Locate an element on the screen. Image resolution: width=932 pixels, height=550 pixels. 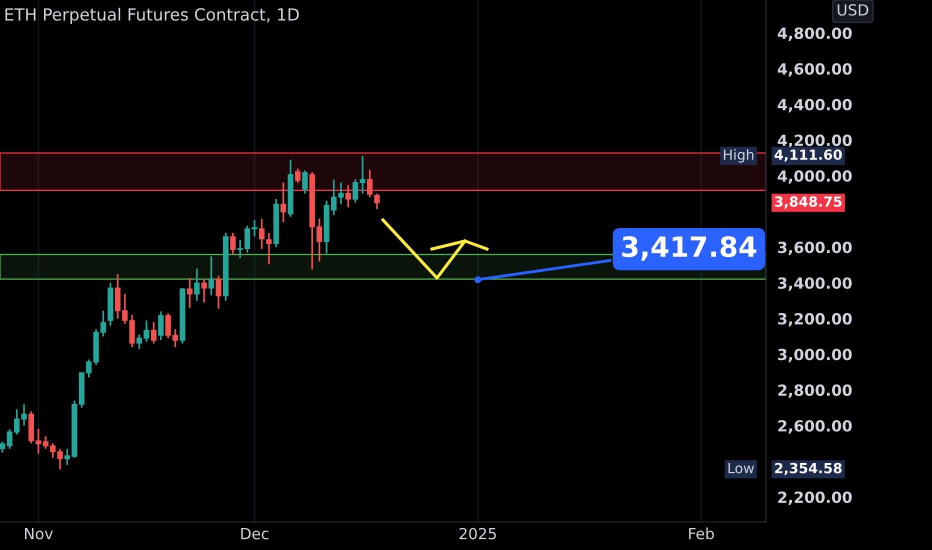
y-tick-label: 2,600.00 is located at coordinates (815, 427).